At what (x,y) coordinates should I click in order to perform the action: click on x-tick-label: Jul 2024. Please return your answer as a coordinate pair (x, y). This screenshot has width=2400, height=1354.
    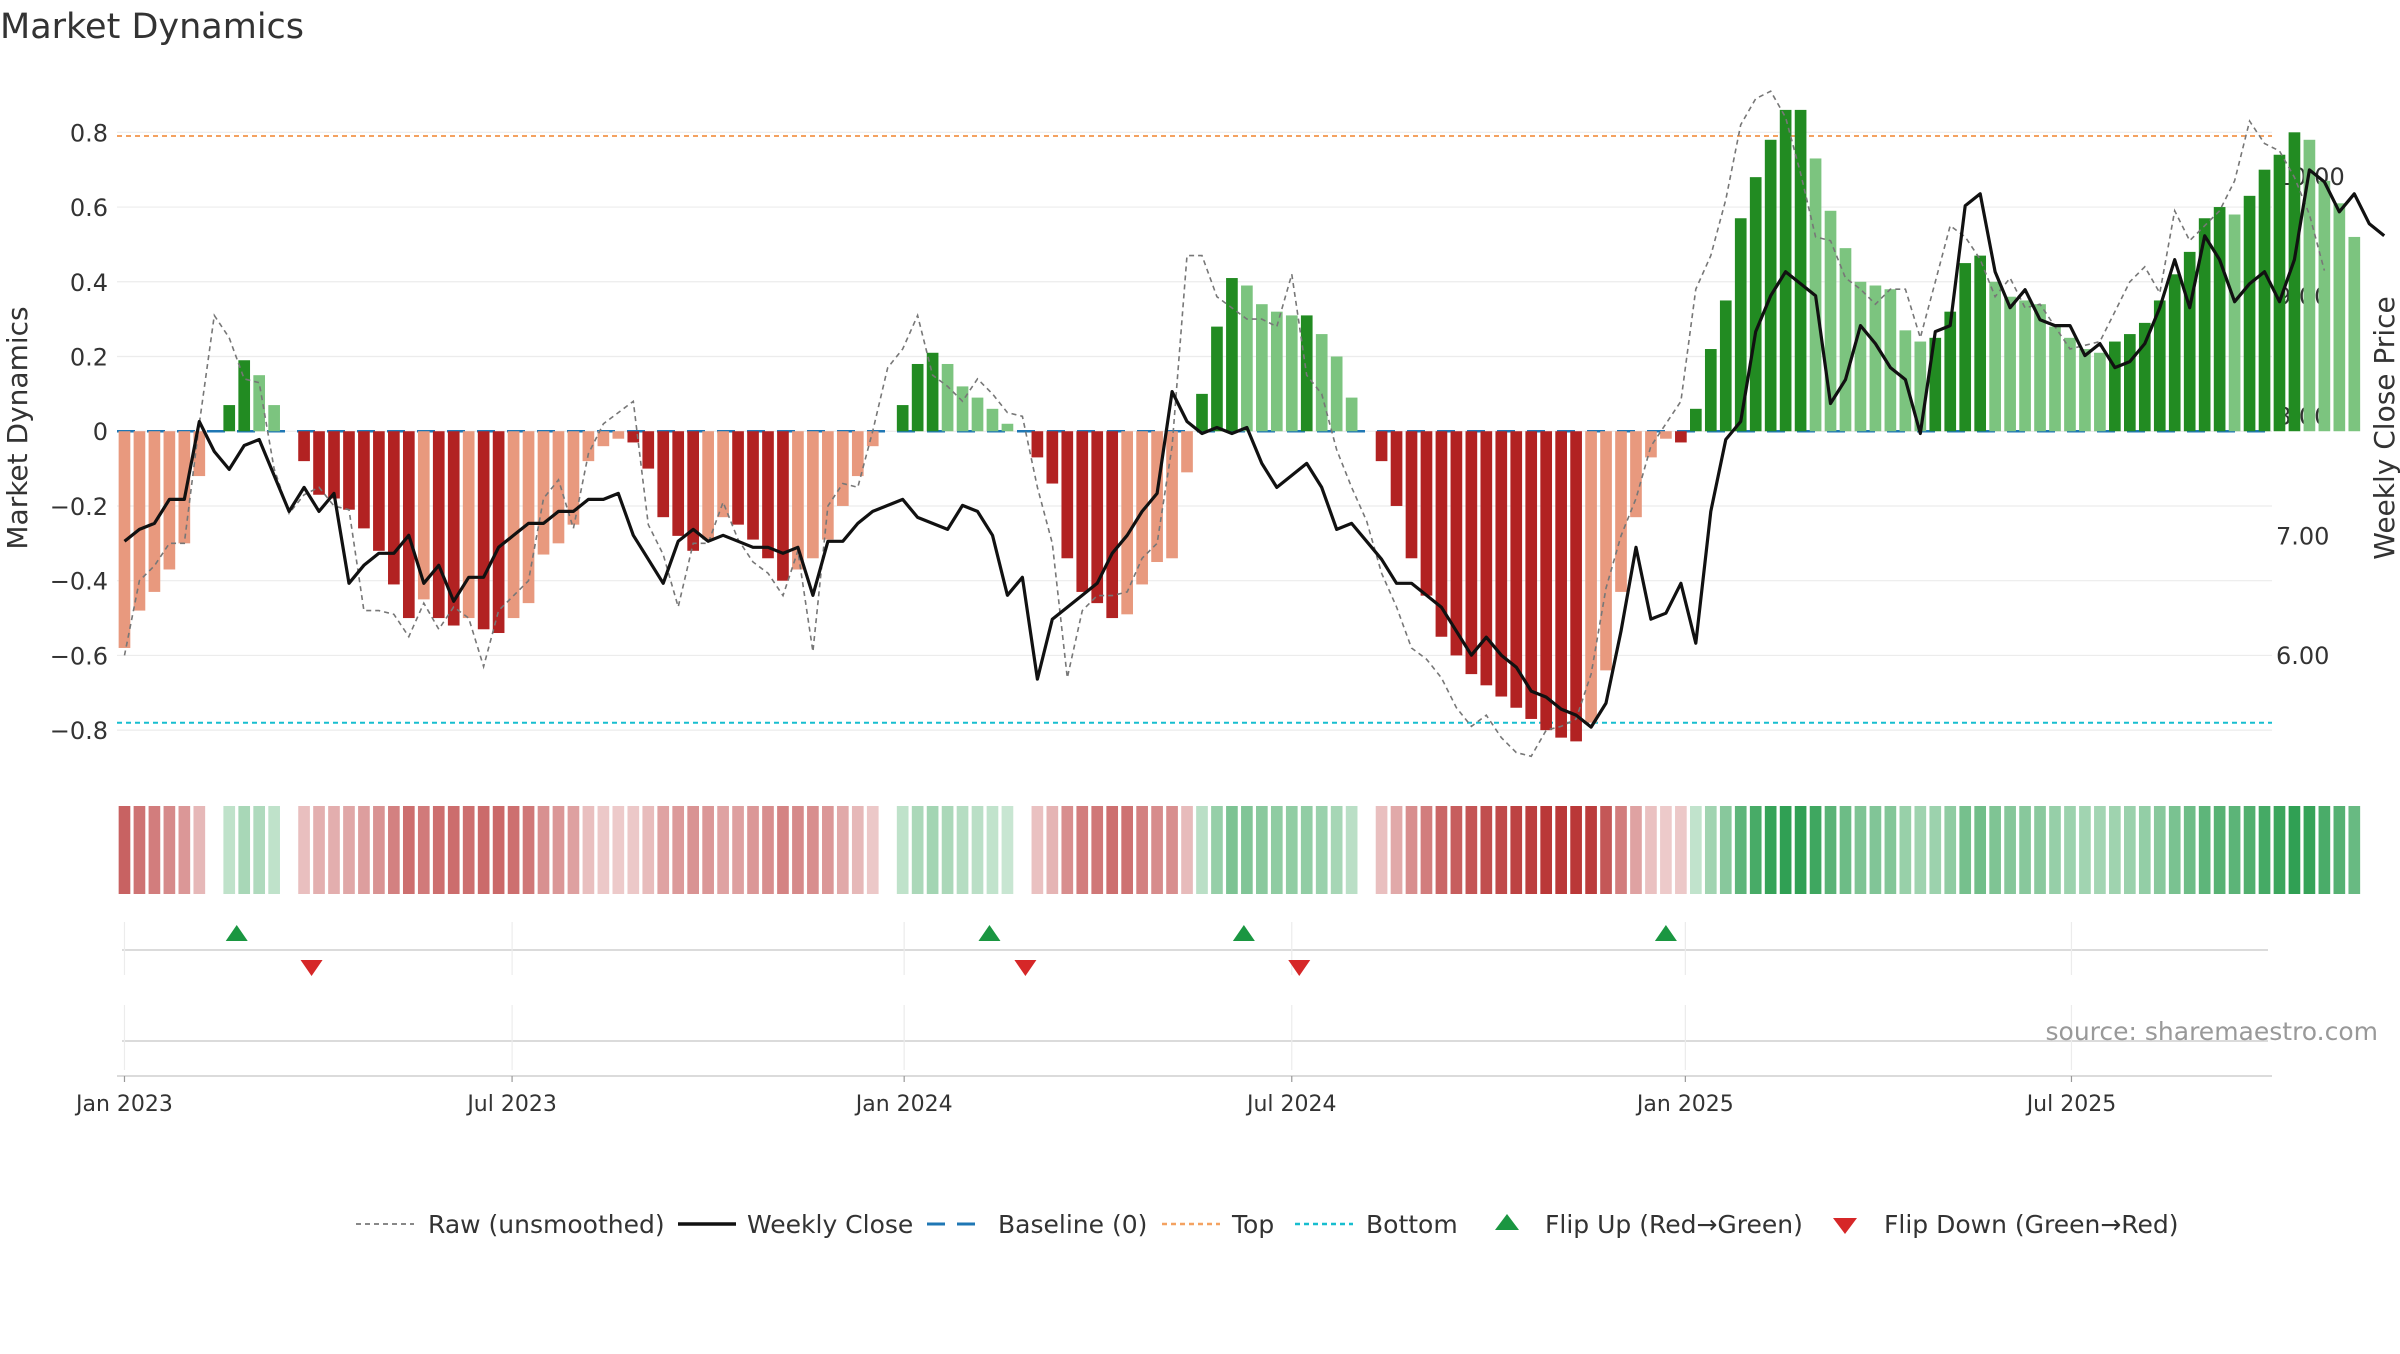
    Looking at the image, I should click on (1291, 1104).